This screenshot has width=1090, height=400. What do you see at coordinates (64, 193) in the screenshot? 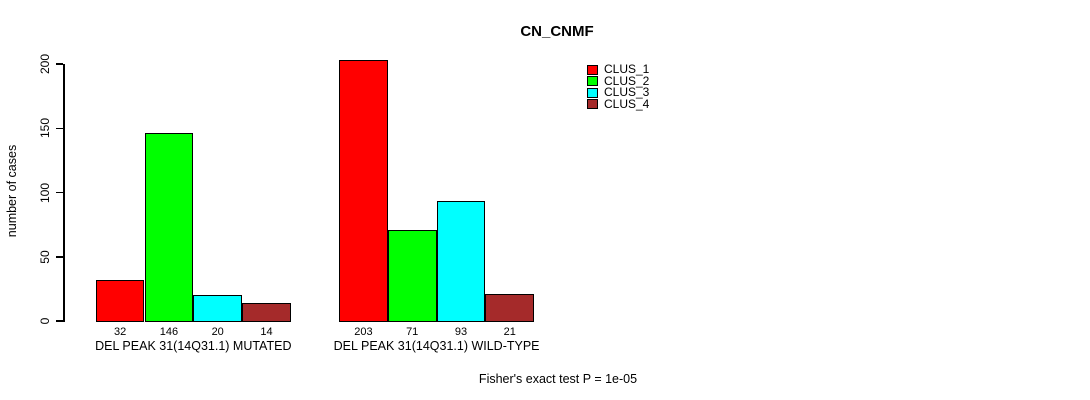
I see `y-axis-line` at bounding box center [64, 193].